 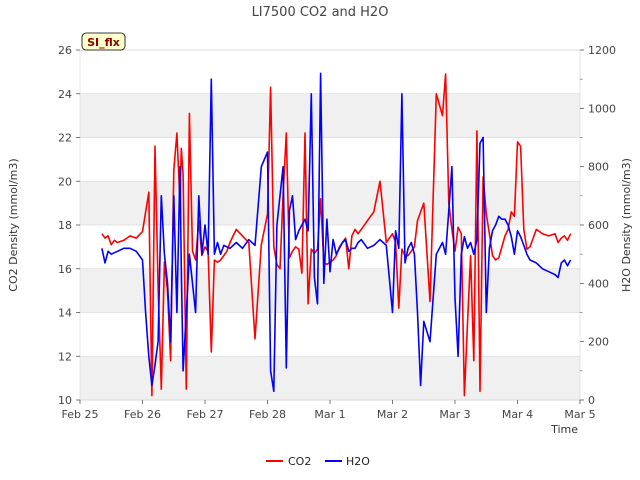 What do you see at coordinates (65, 400) in the screenshot?
I see `y-left-tick-label: 10` at bounding box center [65, 400].